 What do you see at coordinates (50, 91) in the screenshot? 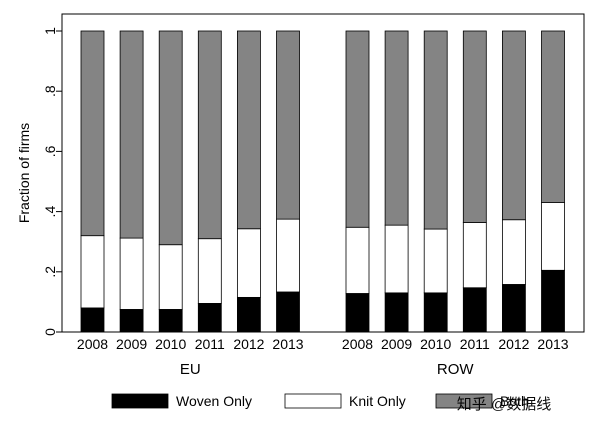
I see `y-tick-label: .8` at bounding box center [50, 91].